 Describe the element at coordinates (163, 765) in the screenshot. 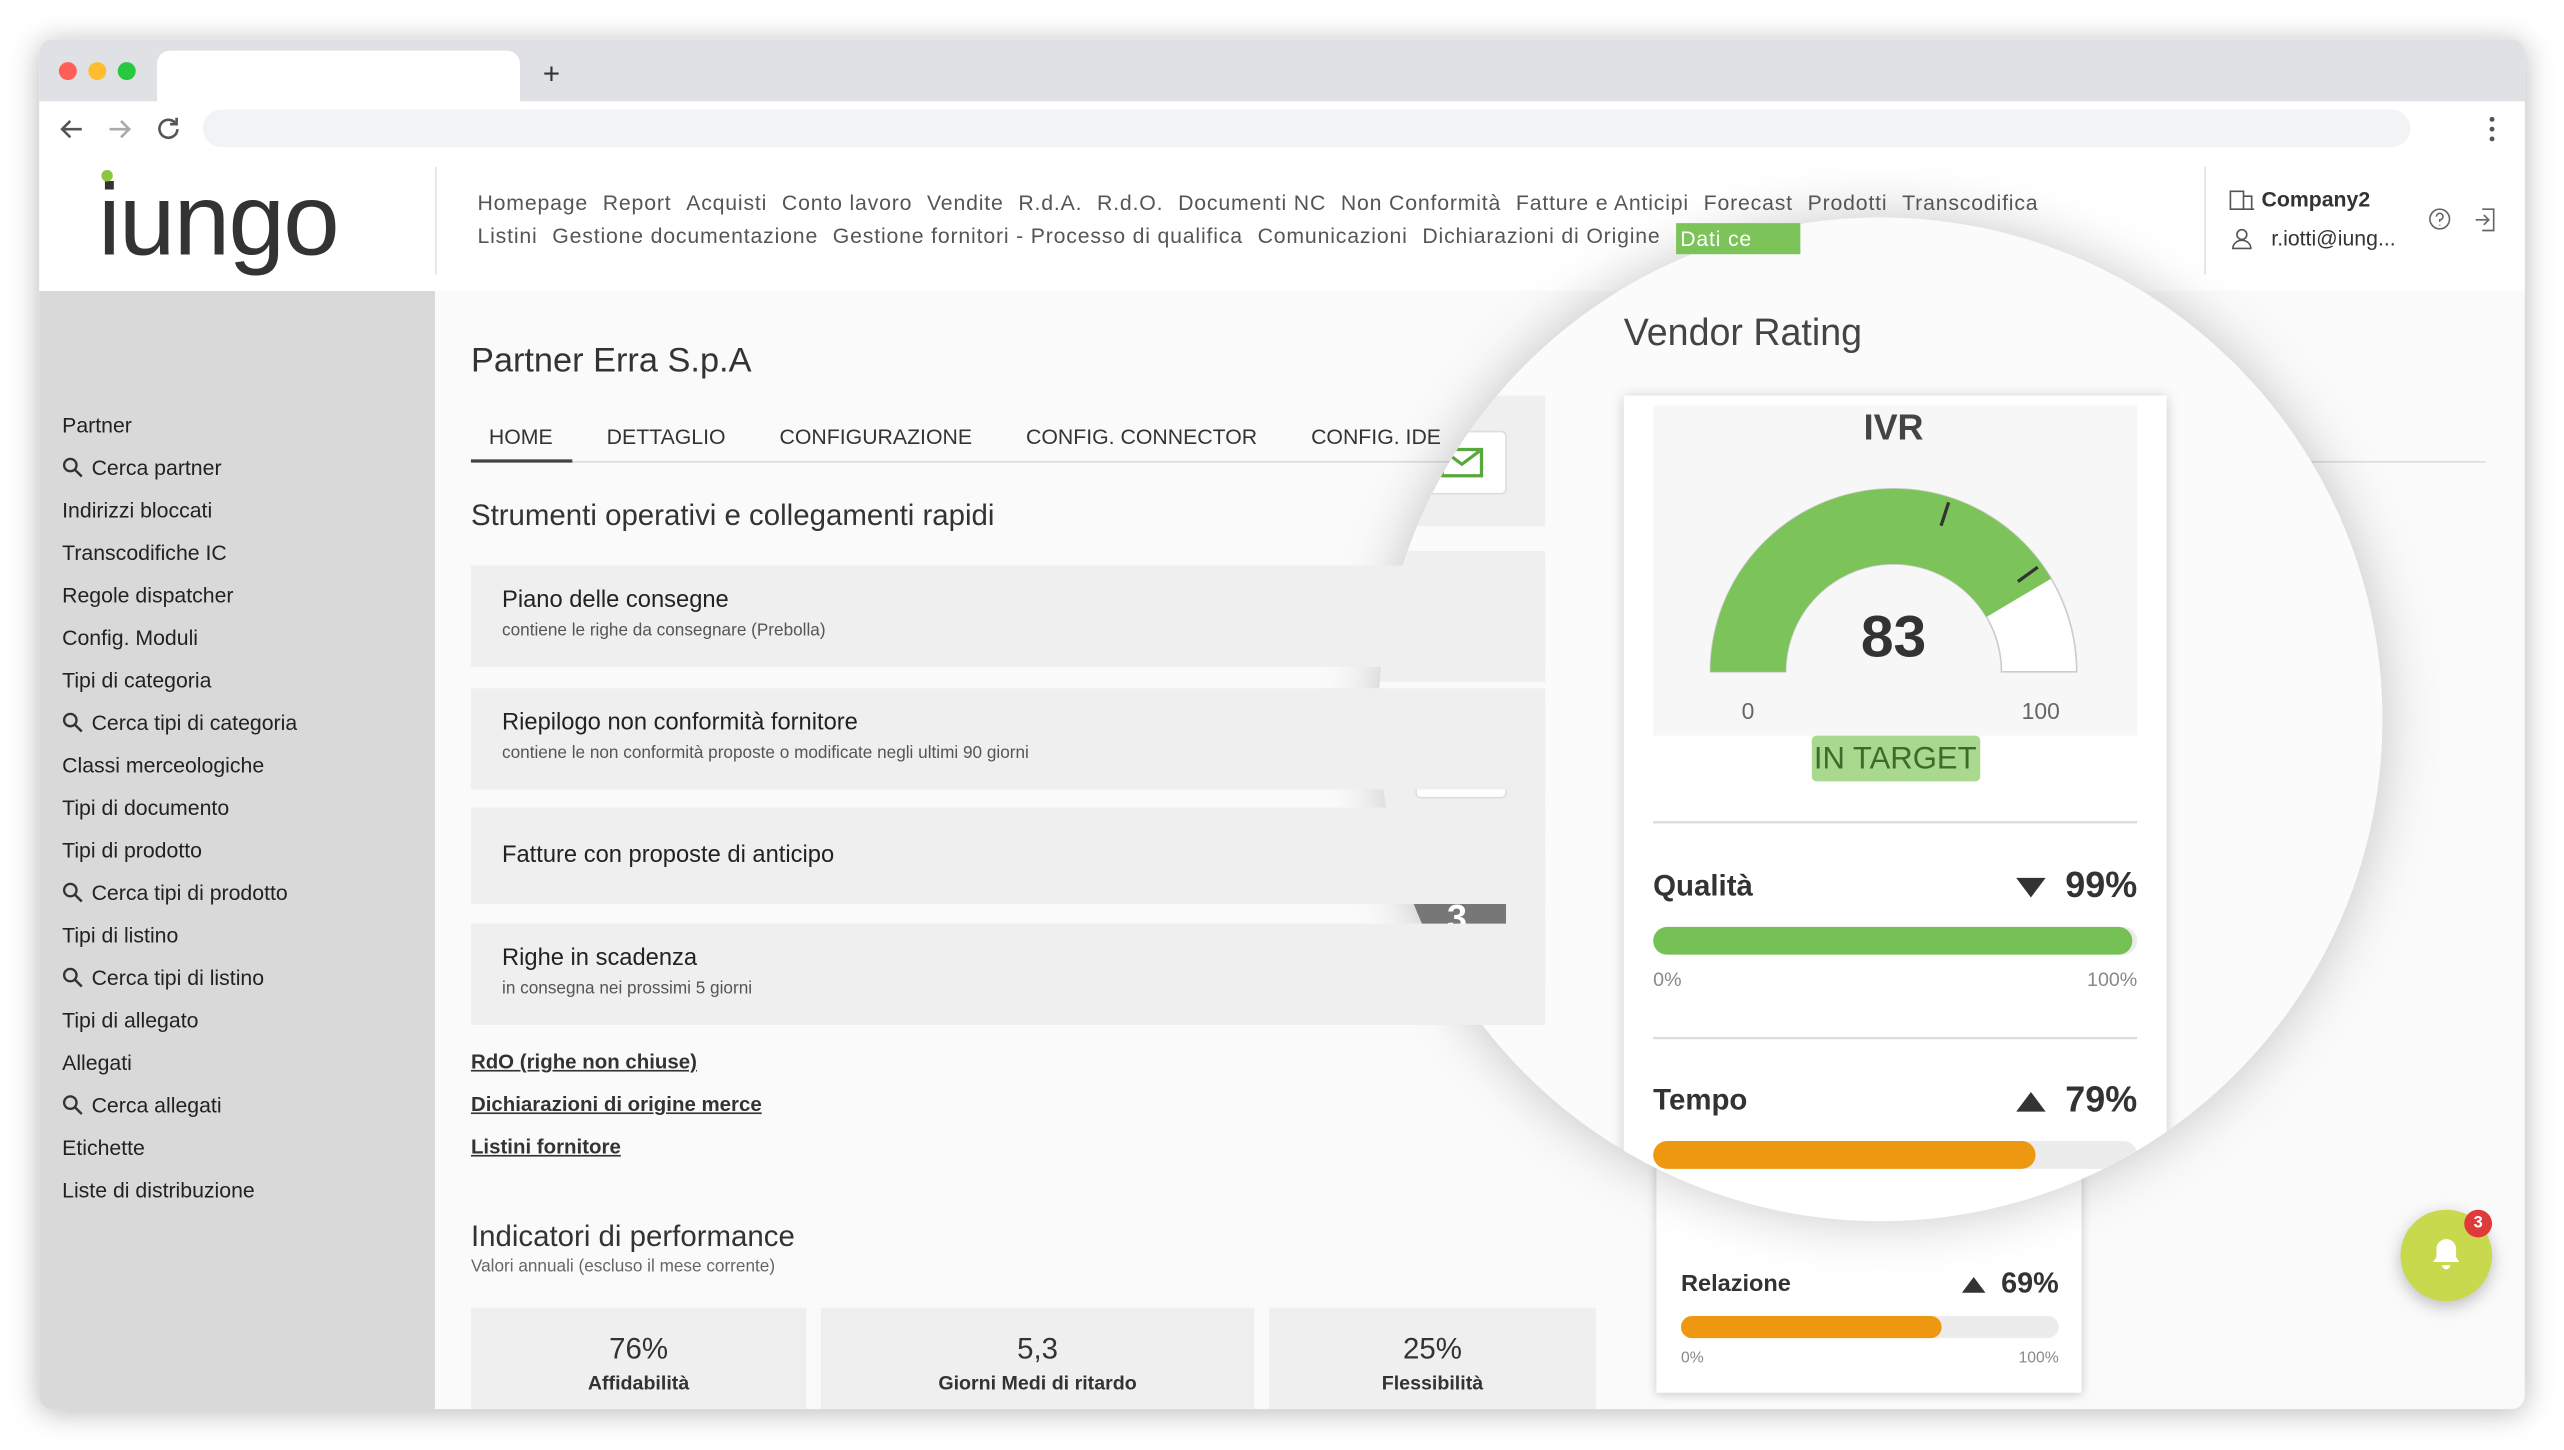

I see `sidebar-item: Classi merceologiche` at that location.